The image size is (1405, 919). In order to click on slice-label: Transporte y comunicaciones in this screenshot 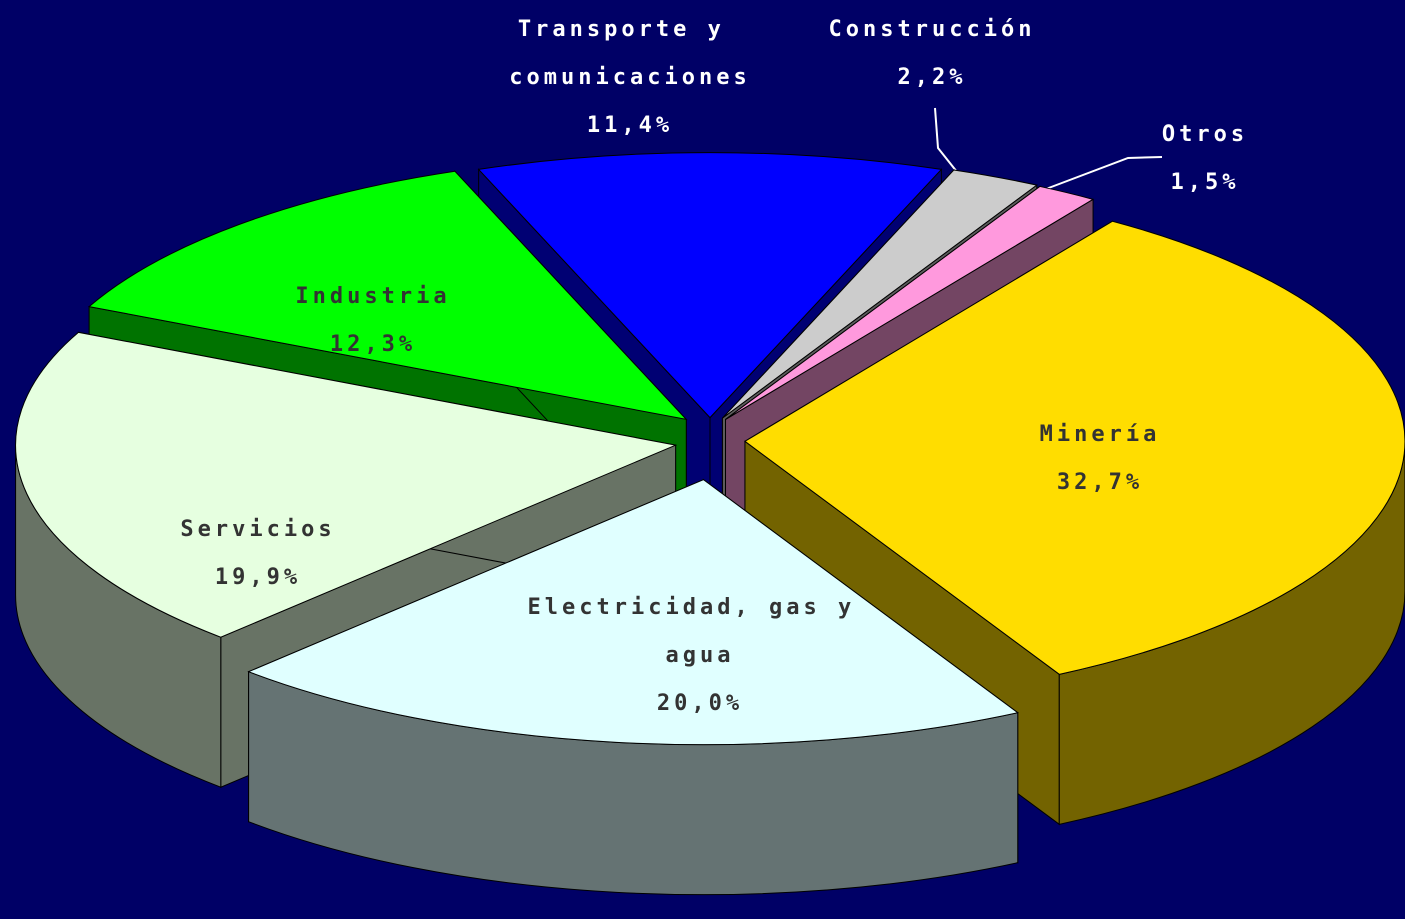, I will do `click(629, 53)`.